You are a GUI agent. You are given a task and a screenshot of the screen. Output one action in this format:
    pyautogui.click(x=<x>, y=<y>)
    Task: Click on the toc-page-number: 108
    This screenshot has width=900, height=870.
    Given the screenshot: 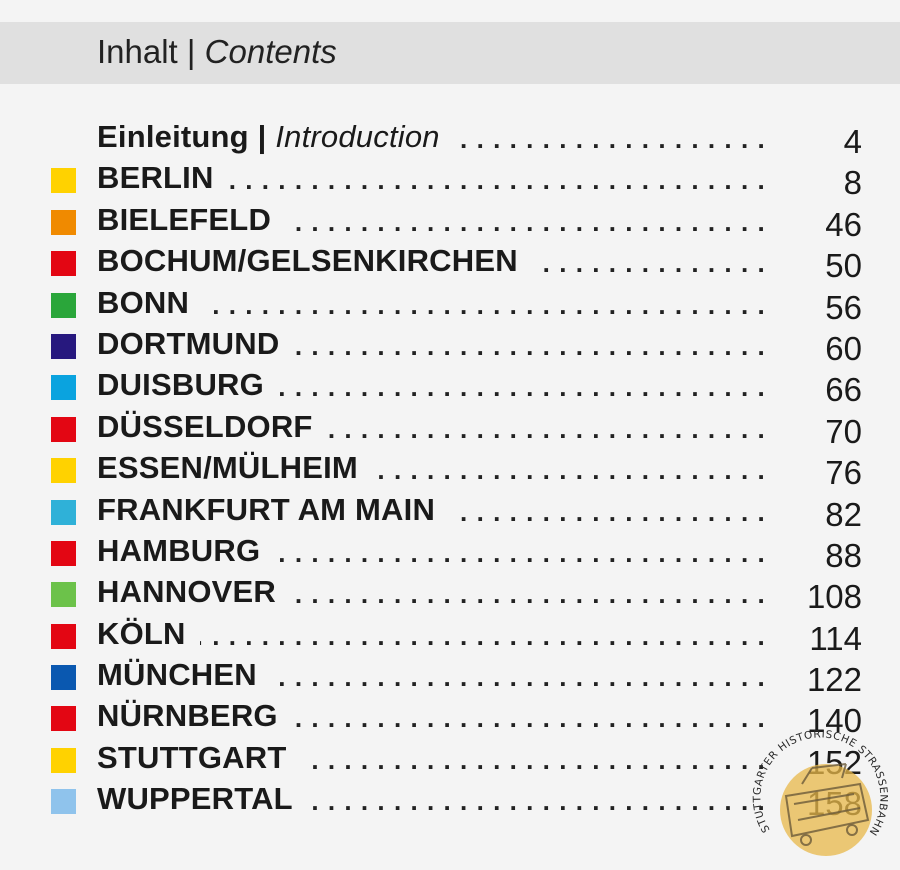 What is the action you would take?
    pyautogui.click(x=834, y=597)
    